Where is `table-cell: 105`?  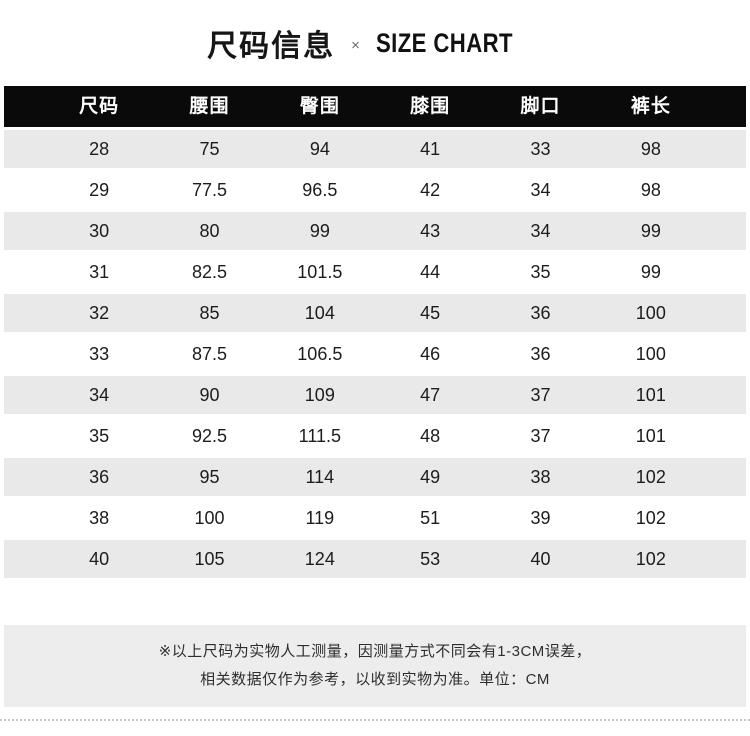
table-cell: 105 is located at coordinates (209, 559).